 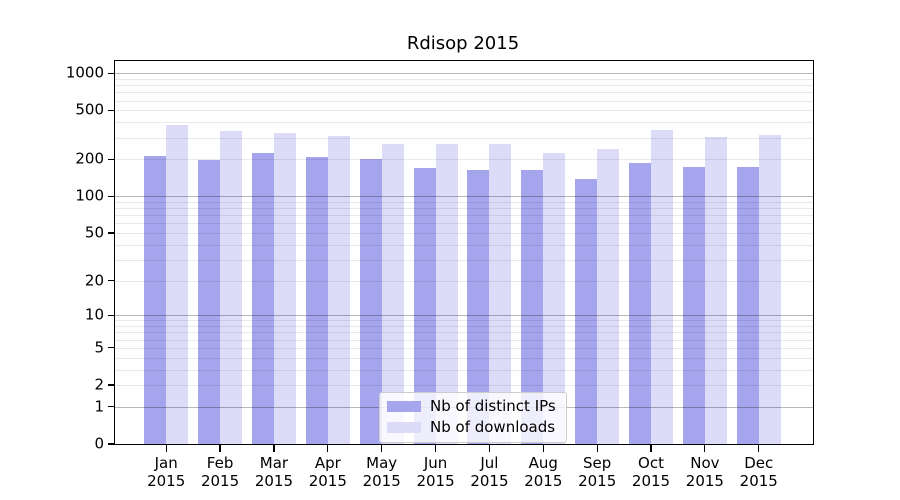 I want to click on x-label-month: Jan, so click(x=166, y=463).